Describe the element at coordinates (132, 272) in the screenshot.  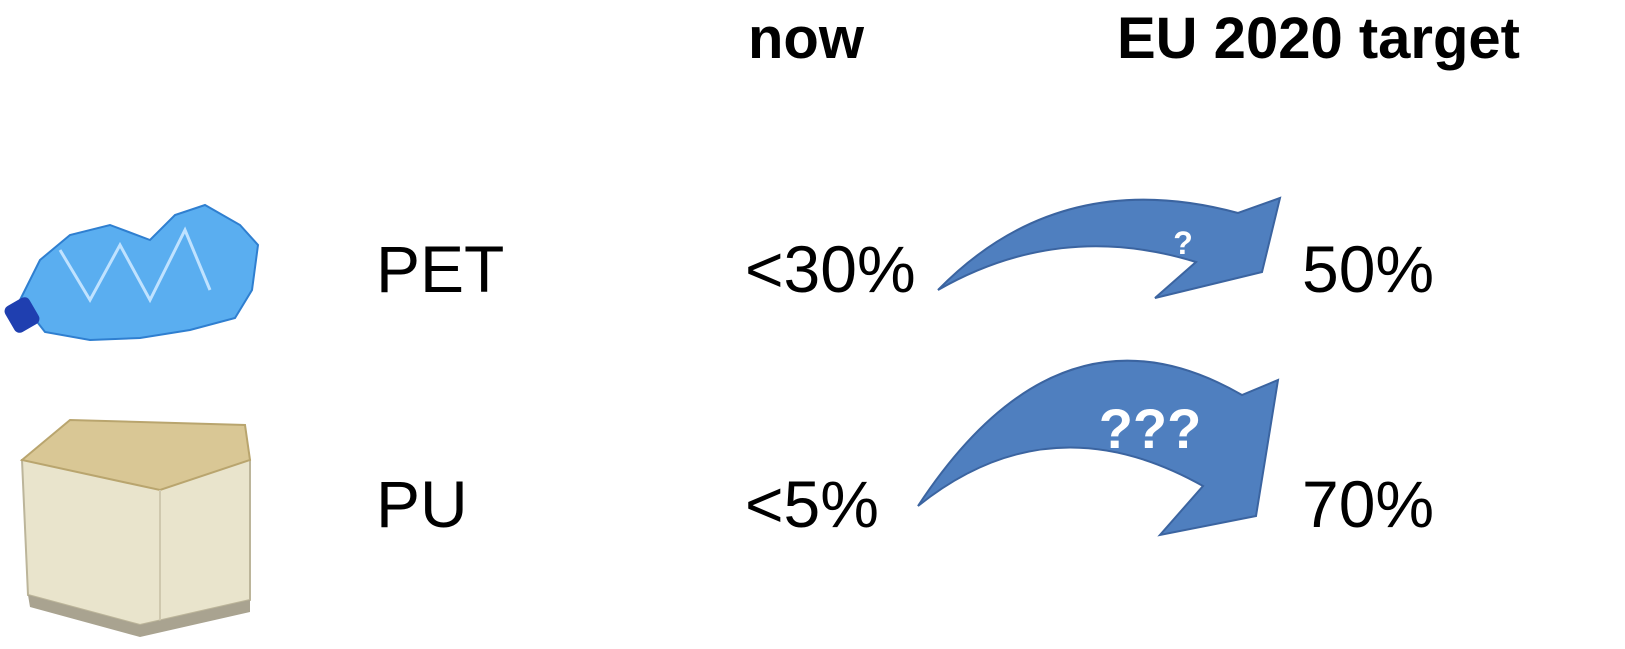
I see `bottle-image` at that location.